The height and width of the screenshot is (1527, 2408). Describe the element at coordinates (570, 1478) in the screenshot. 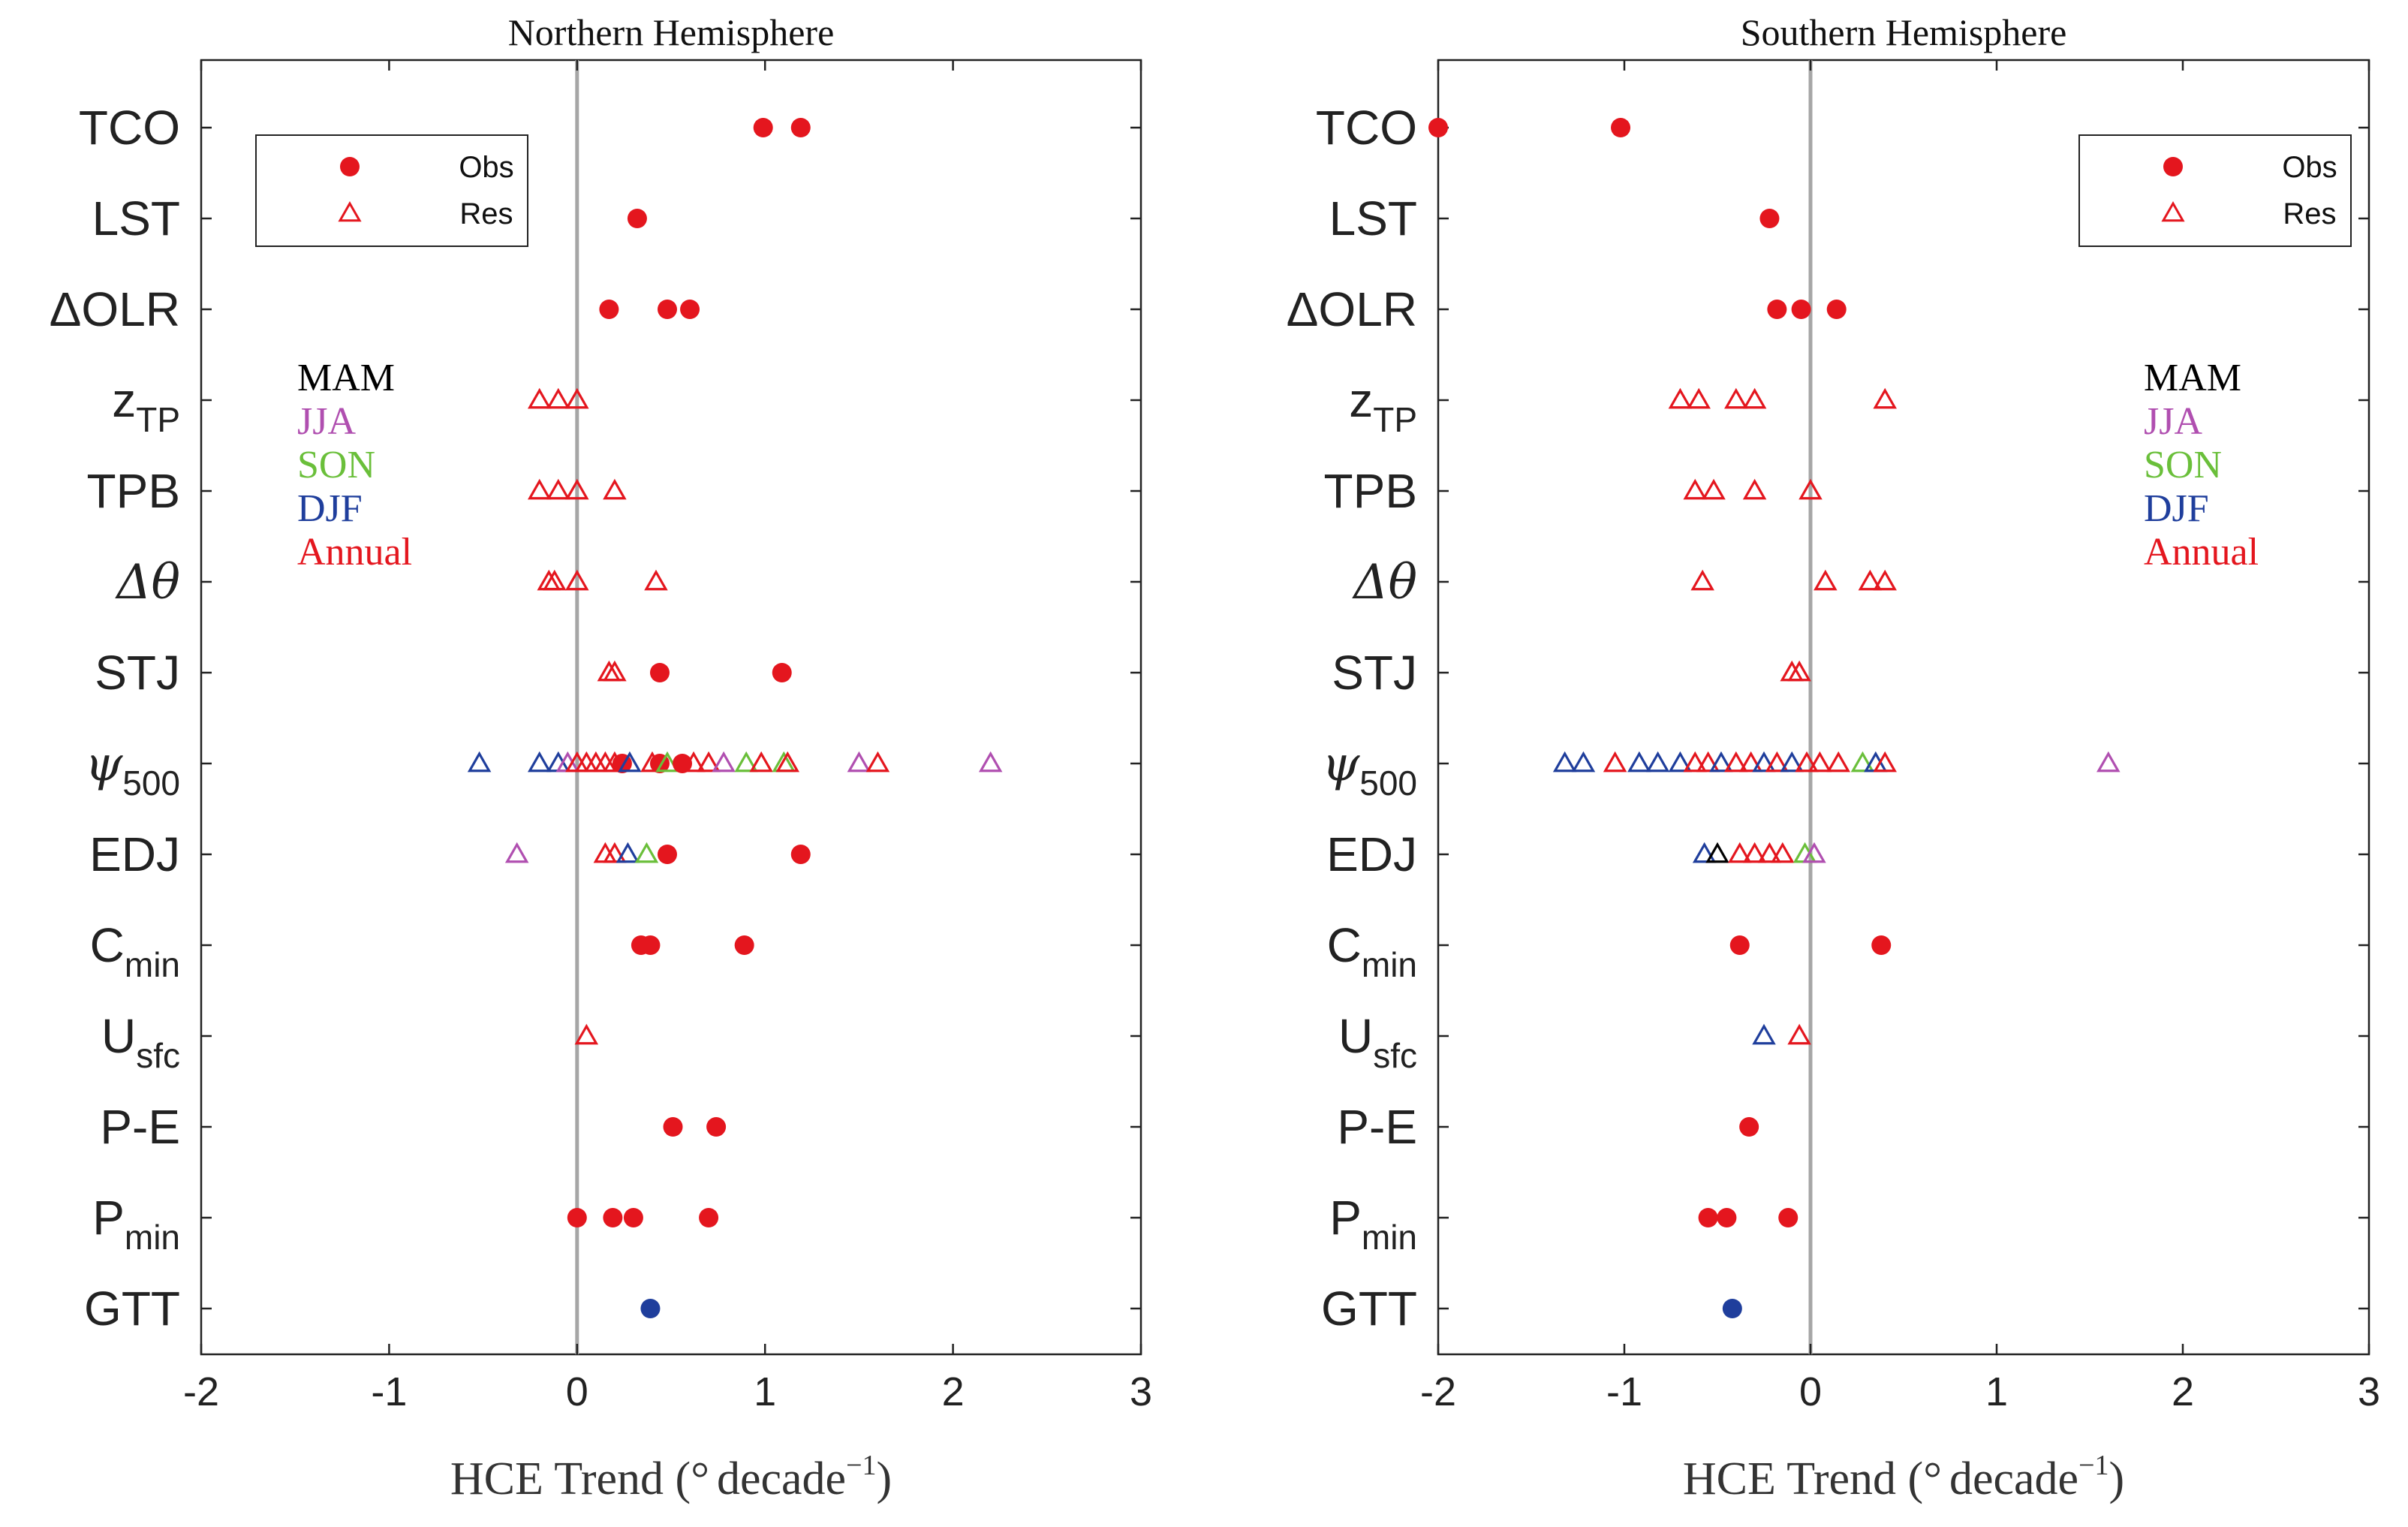

I see `x-axis-label-main: HCE Trend (` at that location.